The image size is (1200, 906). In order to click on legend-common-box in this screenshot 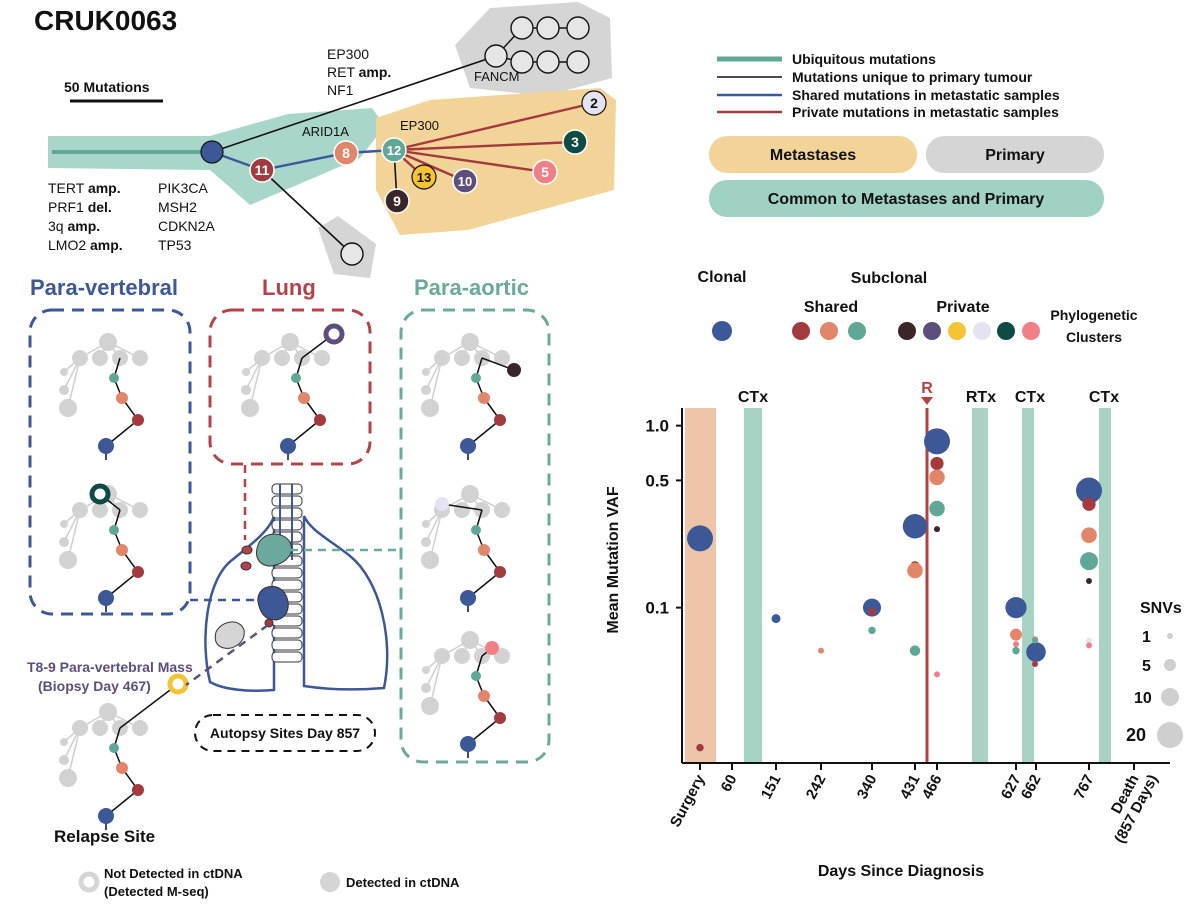, I will do `click(906, 198)`.